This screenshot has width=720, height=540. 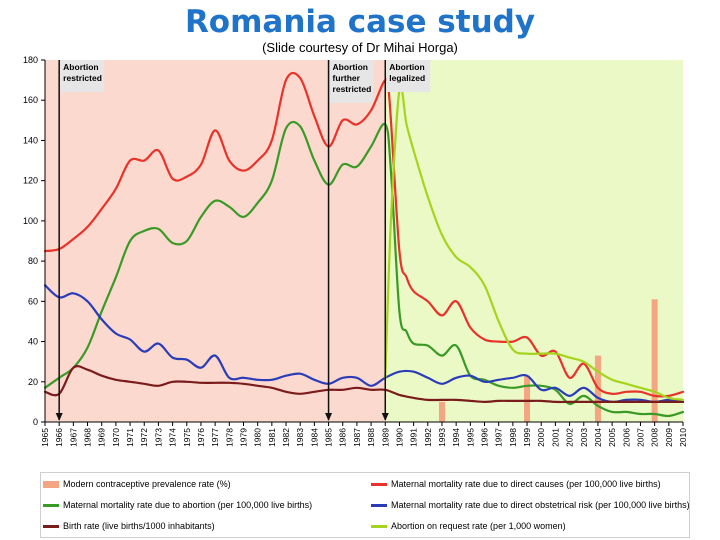 I want to click on x-tick-label: 2008, so click(x=655, y=437).